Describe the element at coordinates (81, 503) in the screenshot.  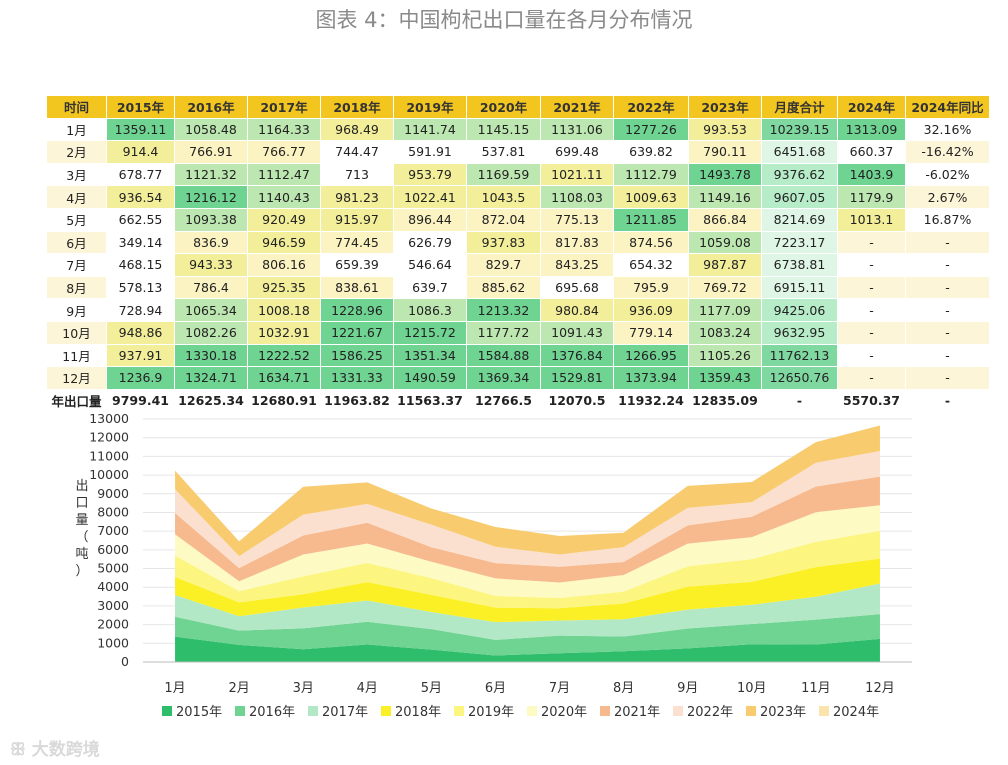
I see `y-axis-label: 口` at that location.